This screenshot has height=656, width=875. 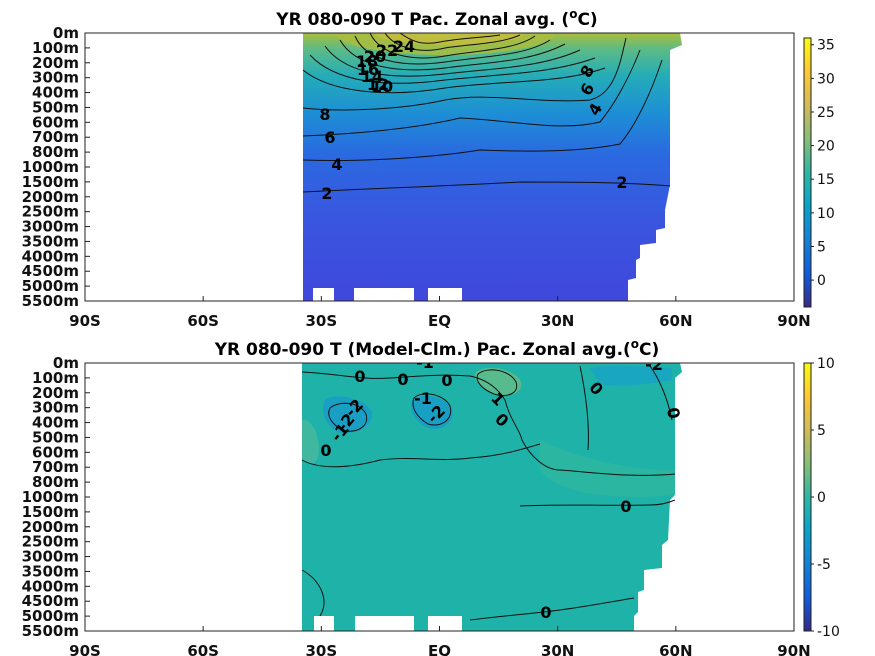 I want to click on contour-label: 10, so click(x=382, y=86).